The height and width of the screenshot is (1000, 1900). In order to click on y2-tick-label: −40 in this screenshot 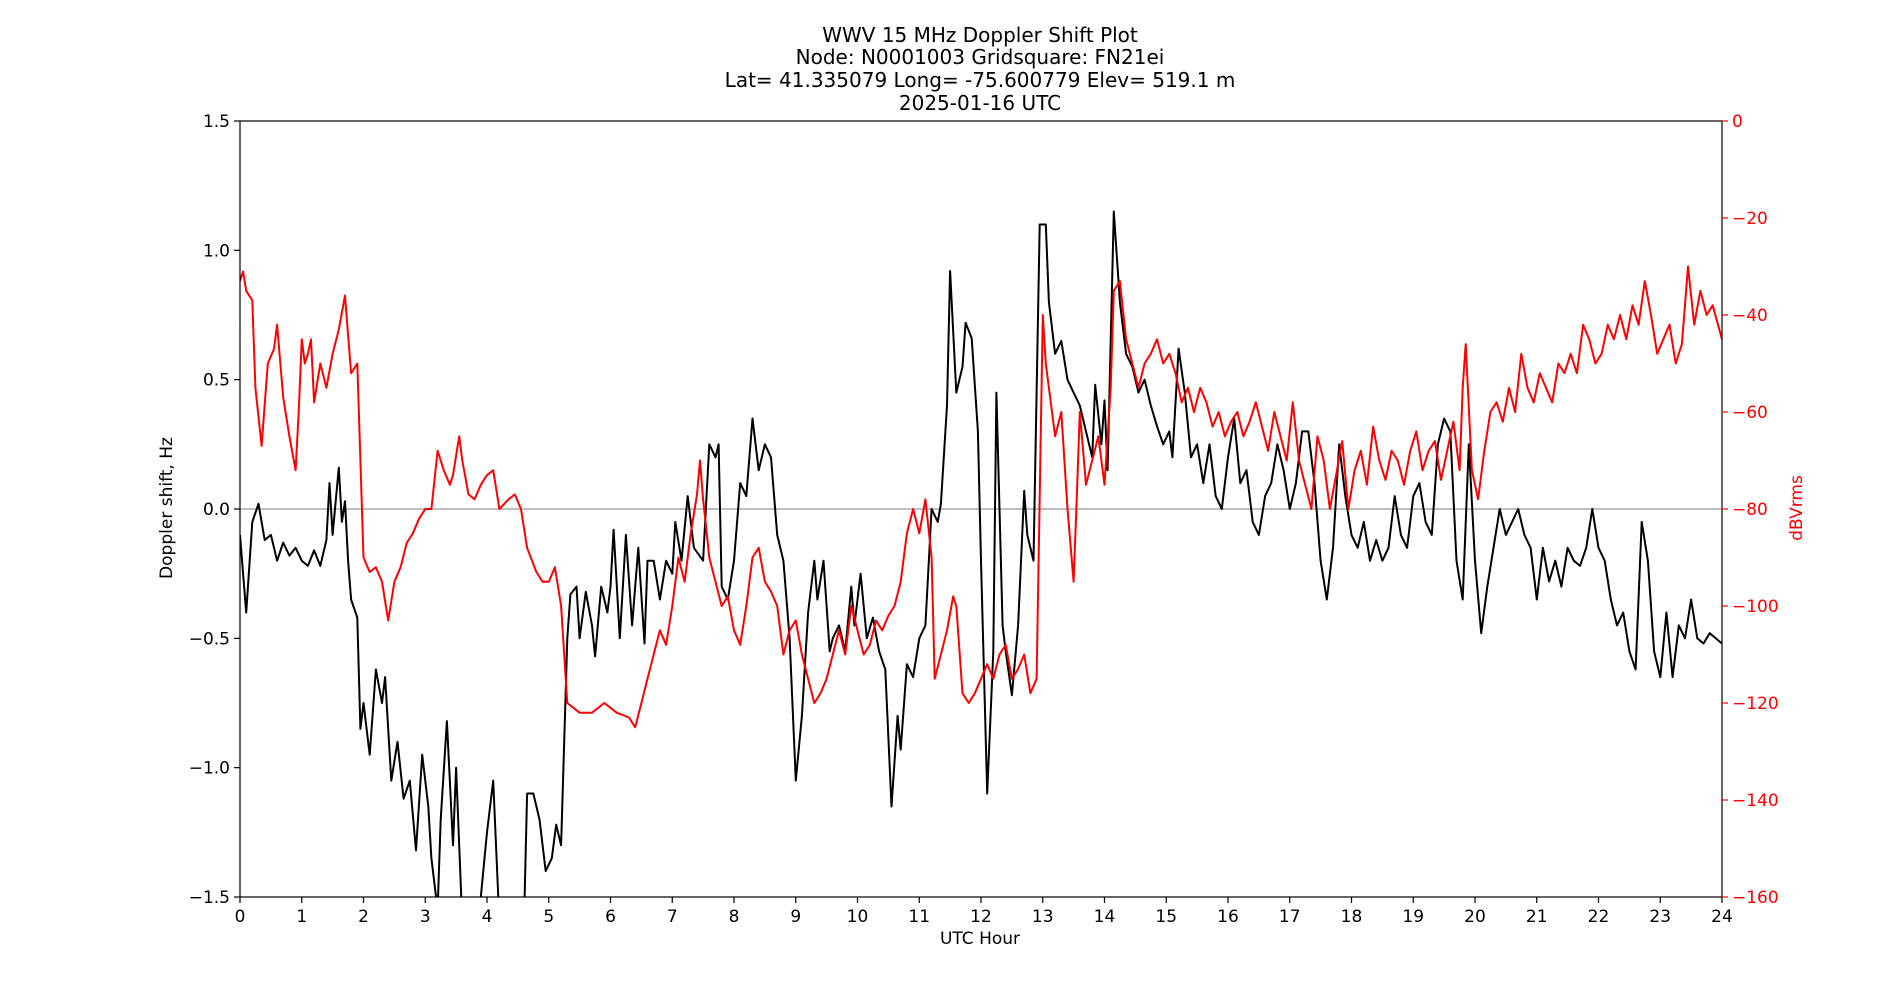, I will do `click(1750, 316)`.